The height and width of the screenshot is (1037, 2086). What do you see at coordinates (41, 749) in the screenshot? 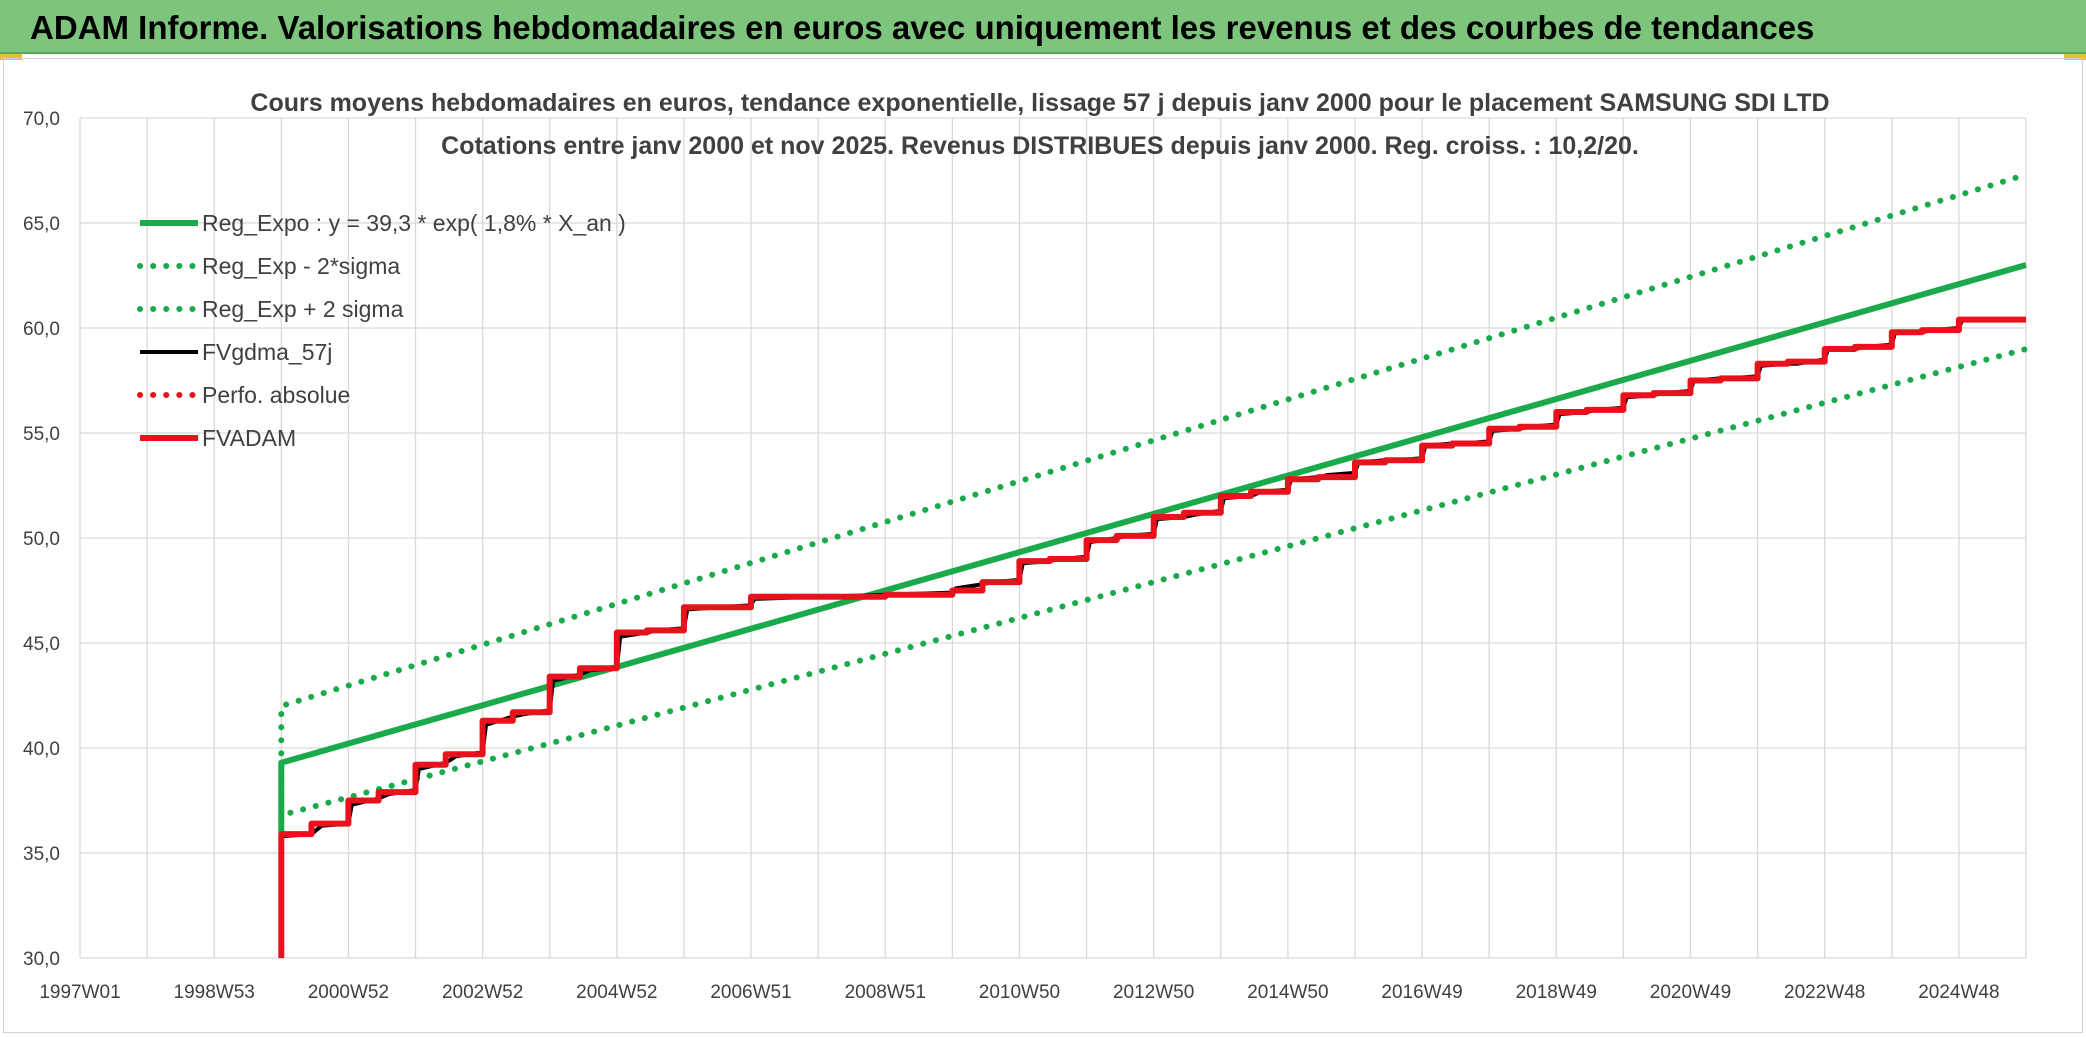
I see `y-tick-label: 40,0` at bounding box center [41, 749].